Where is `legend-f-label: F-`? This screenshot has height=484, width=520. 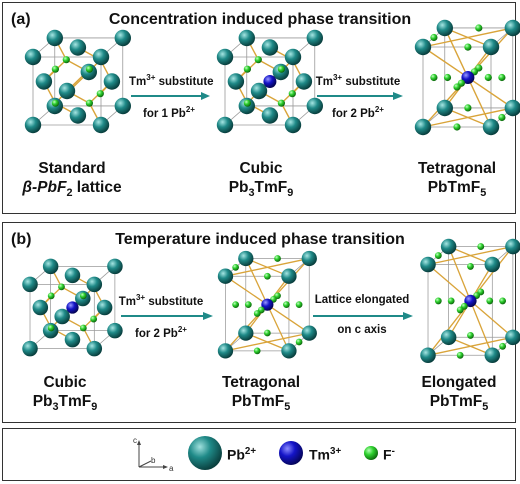
legend-f-label: F- is located at coordinates (389, 454).